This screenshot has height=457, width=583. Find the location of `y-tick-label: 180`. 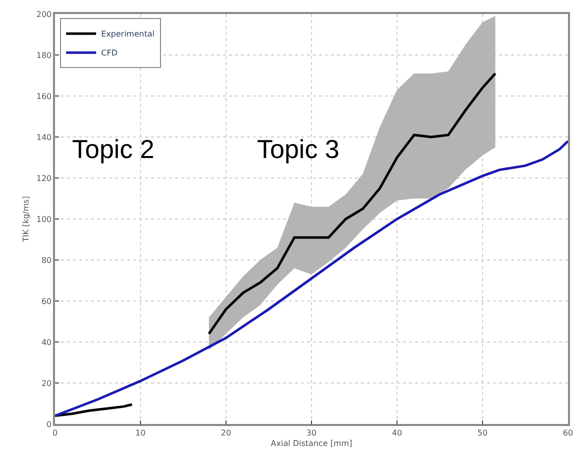

y-tick-label: 180 is located at coordinates (44, 55).